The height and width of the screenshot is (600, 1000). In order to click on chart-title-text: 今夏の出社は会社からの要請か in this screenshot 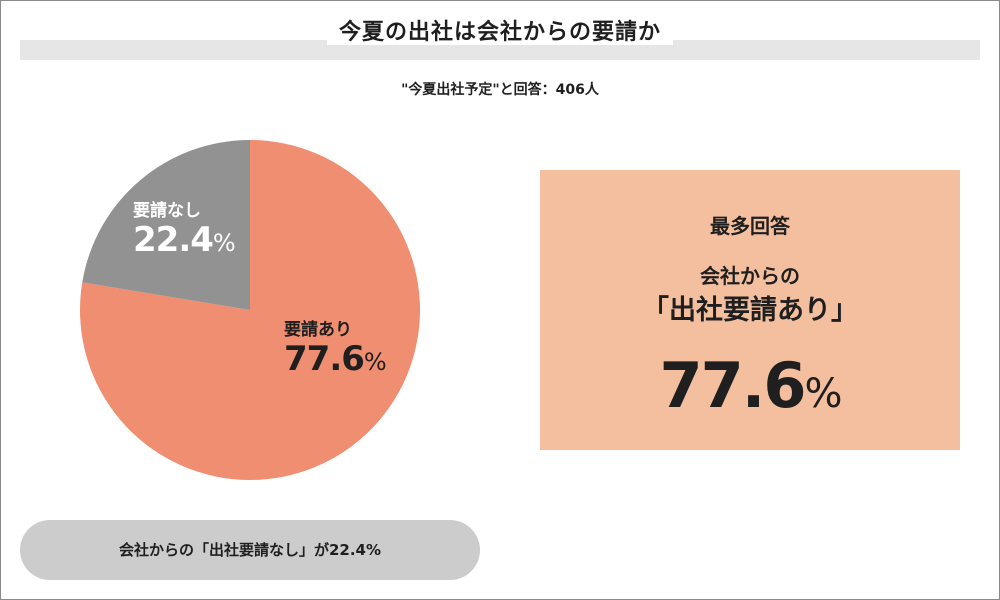, I will do `click(499, 32)`.